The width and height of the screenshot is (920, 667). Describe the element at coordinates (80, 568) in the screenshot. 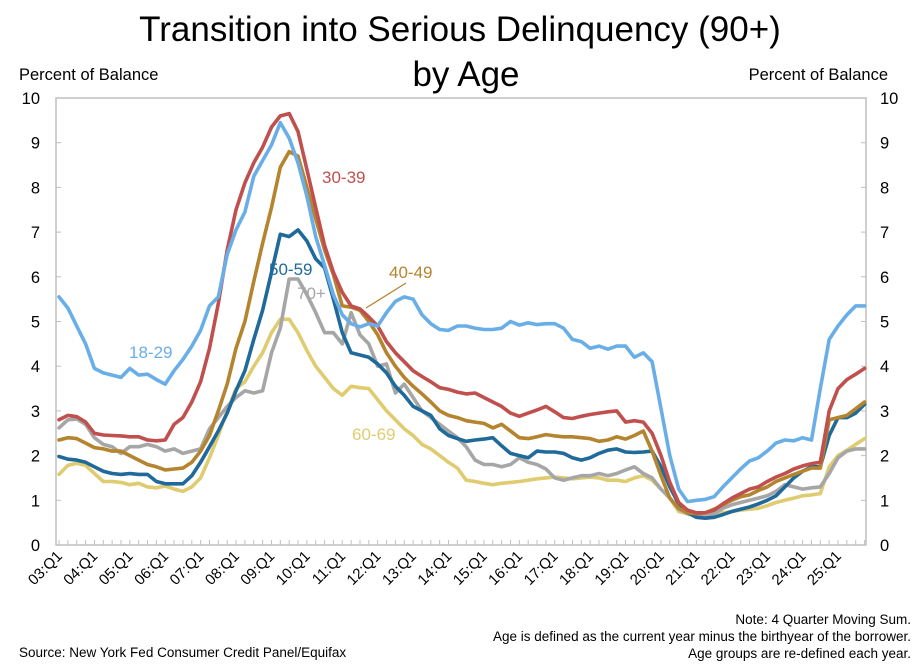

I see `x-tick-label: 04:Q1` at that location.